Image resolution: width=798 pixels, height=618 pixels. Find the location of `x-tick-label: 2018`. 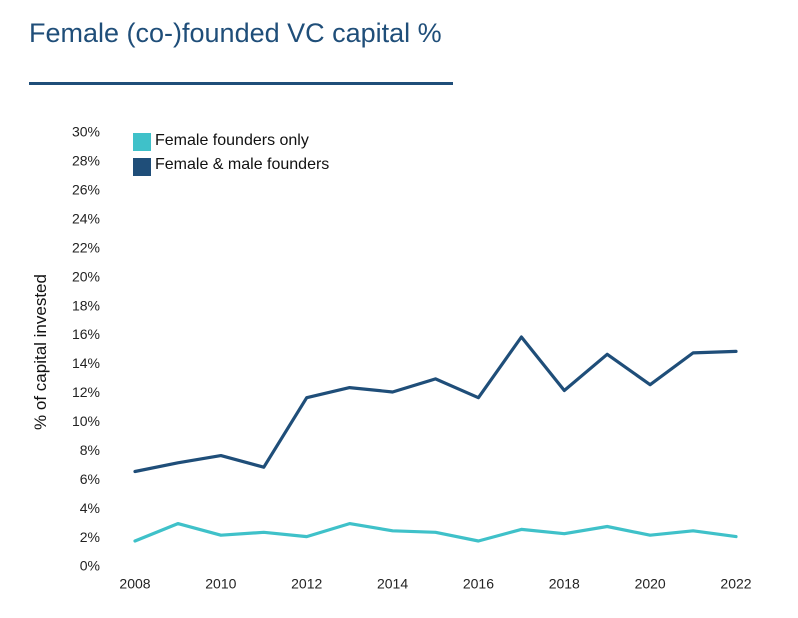

x-tick-label: 2018 is located at coordinates (564, 584).